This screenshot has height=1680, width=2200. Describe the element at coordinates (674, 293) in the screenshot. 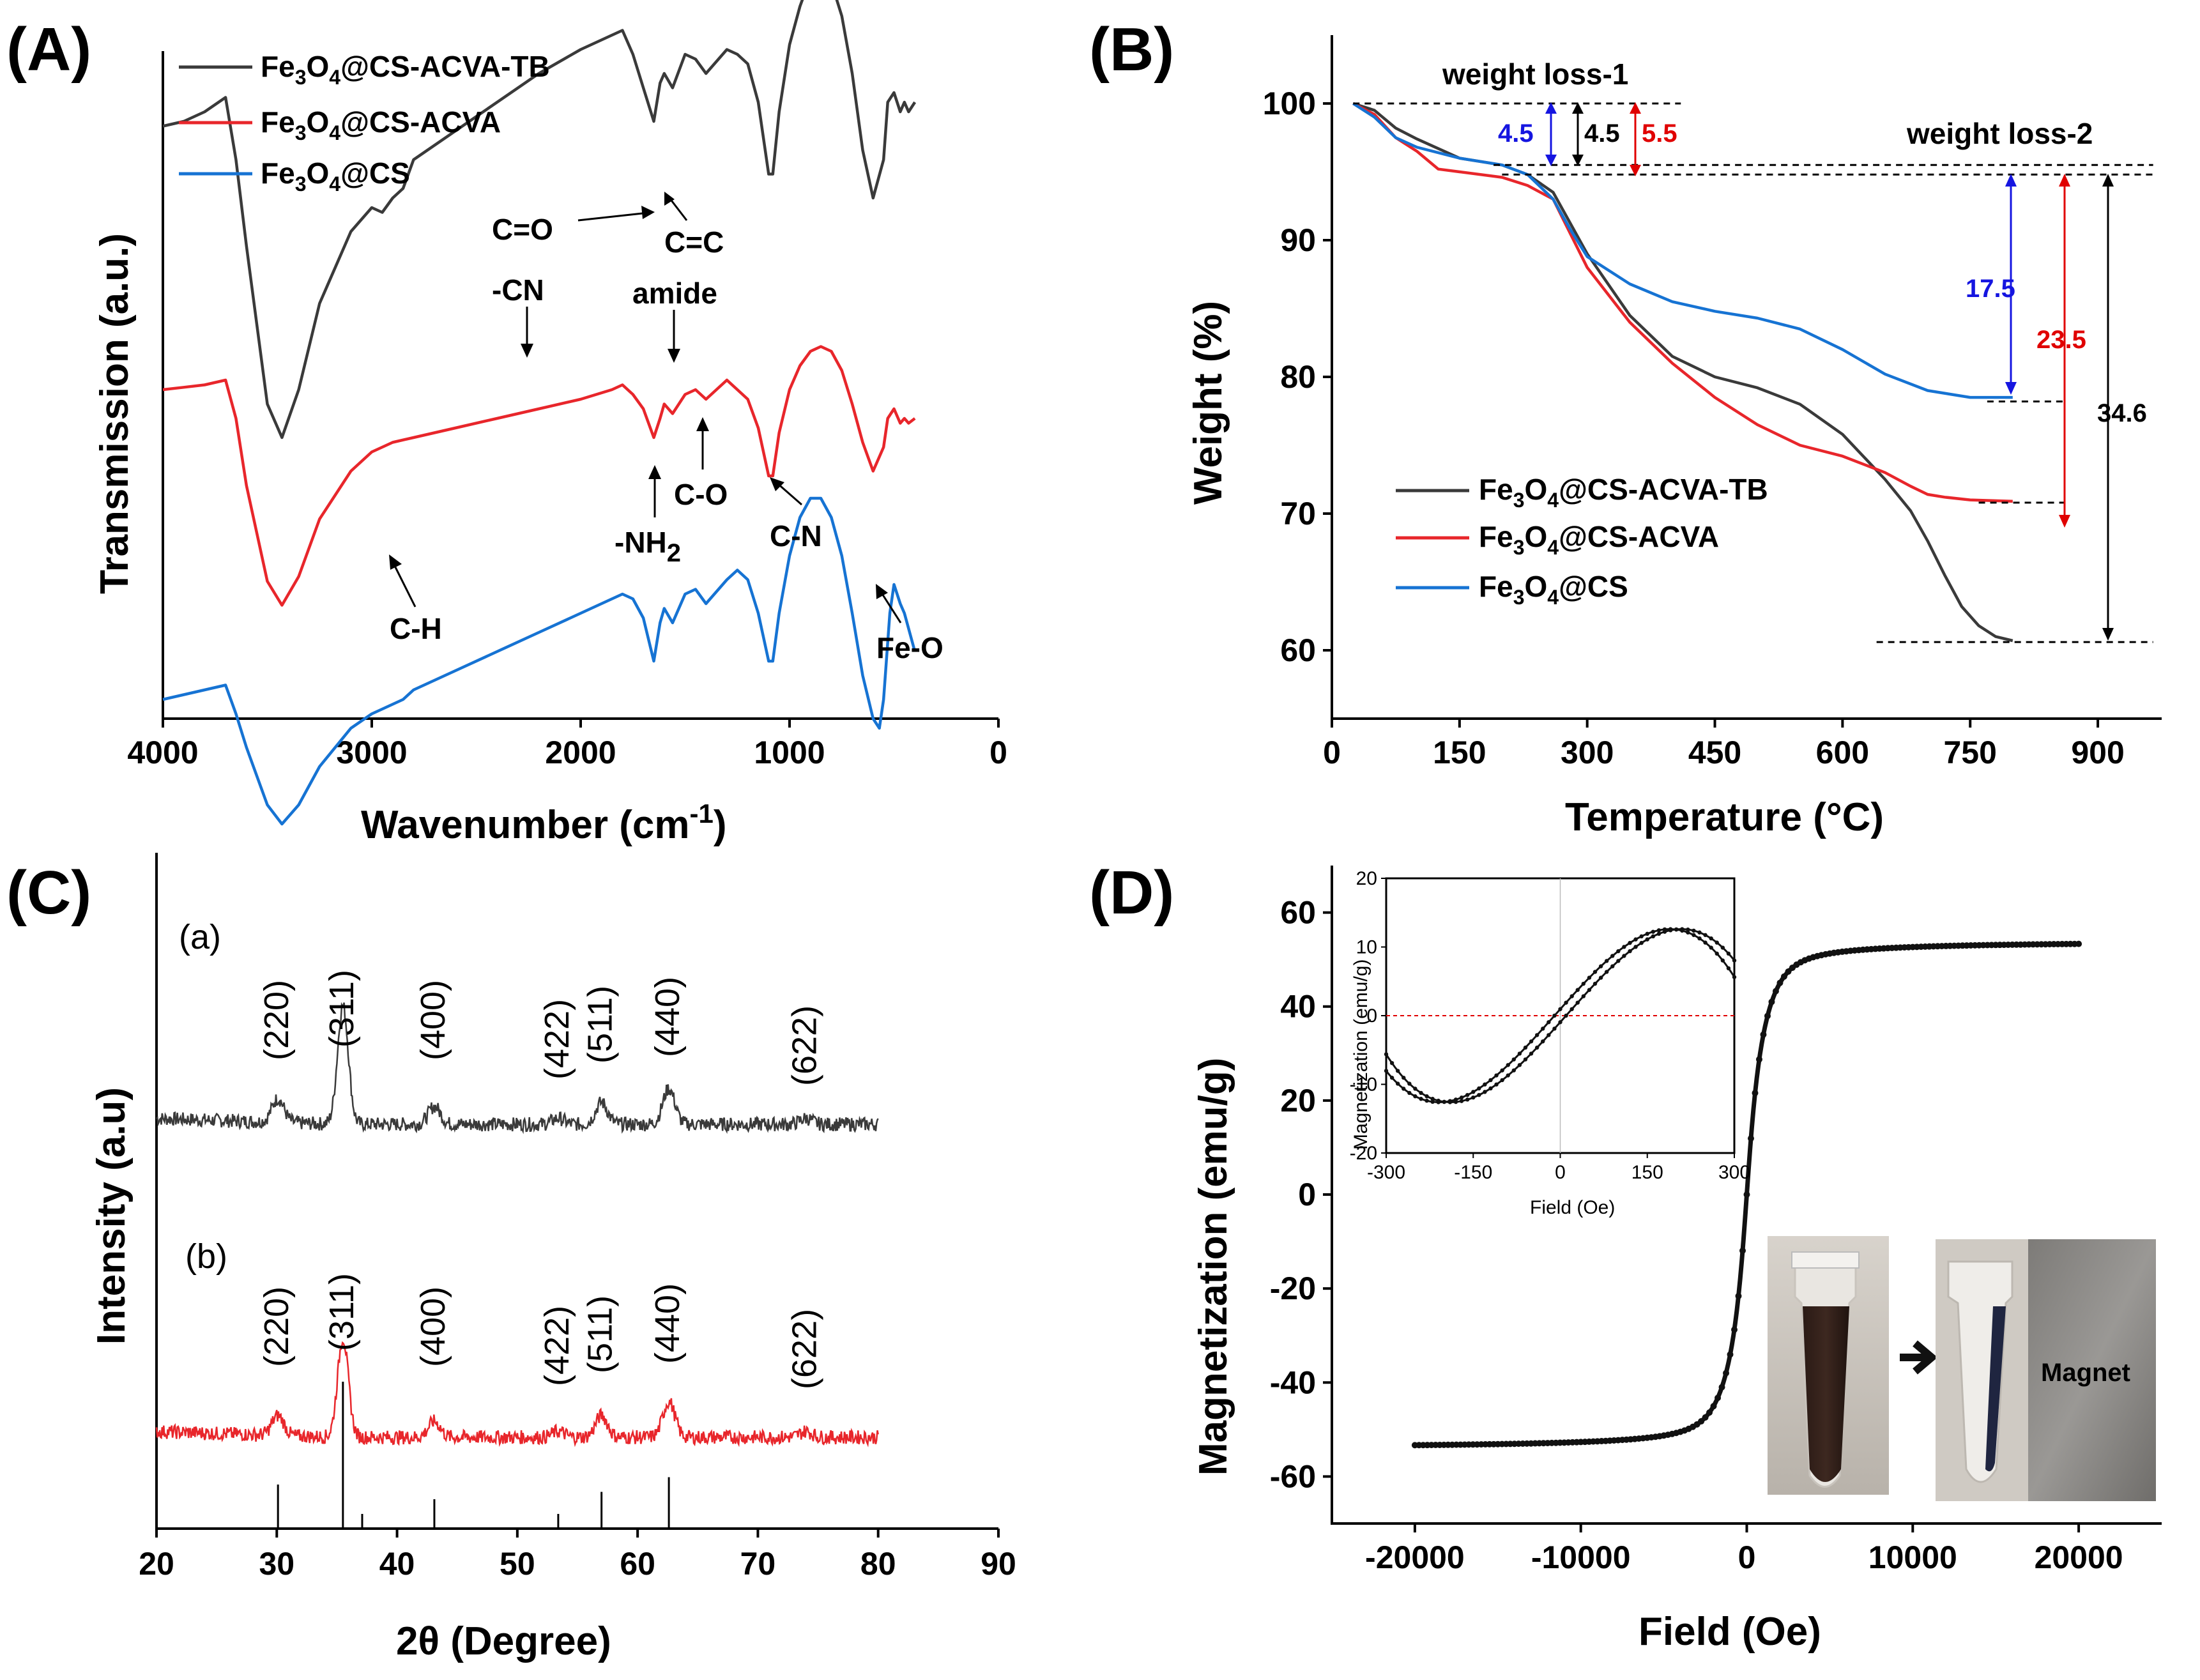

I see `ann-amide: amide` at that location.